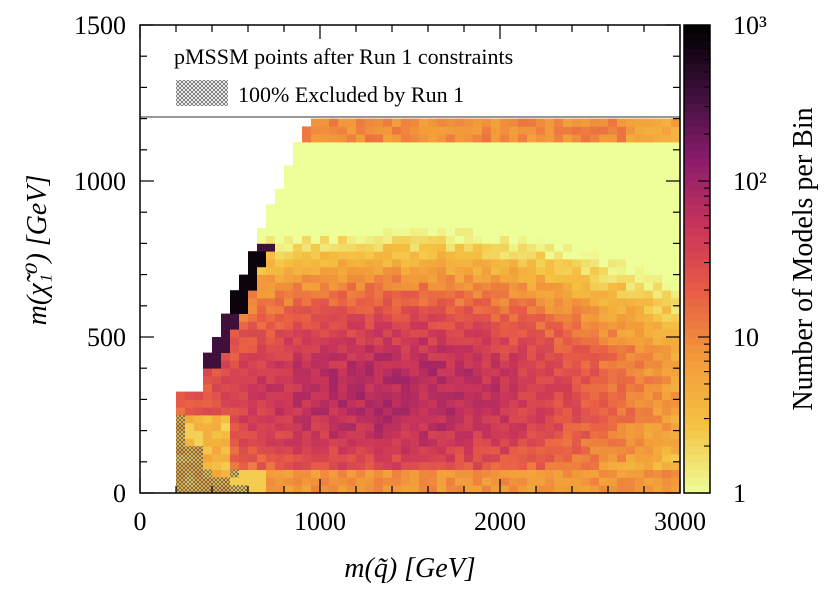  What do you see at coordinates (420, 521) in the screenshot?
I see `x-tick-labels: 0 1000 2000 3000` at bounding box center [420, 521].